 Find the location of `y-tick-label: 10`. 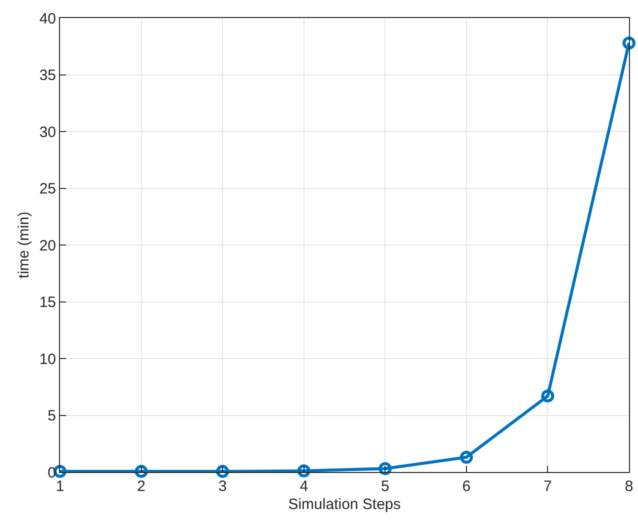

y-tick-label: 10 is located at coordinates (47, 359).